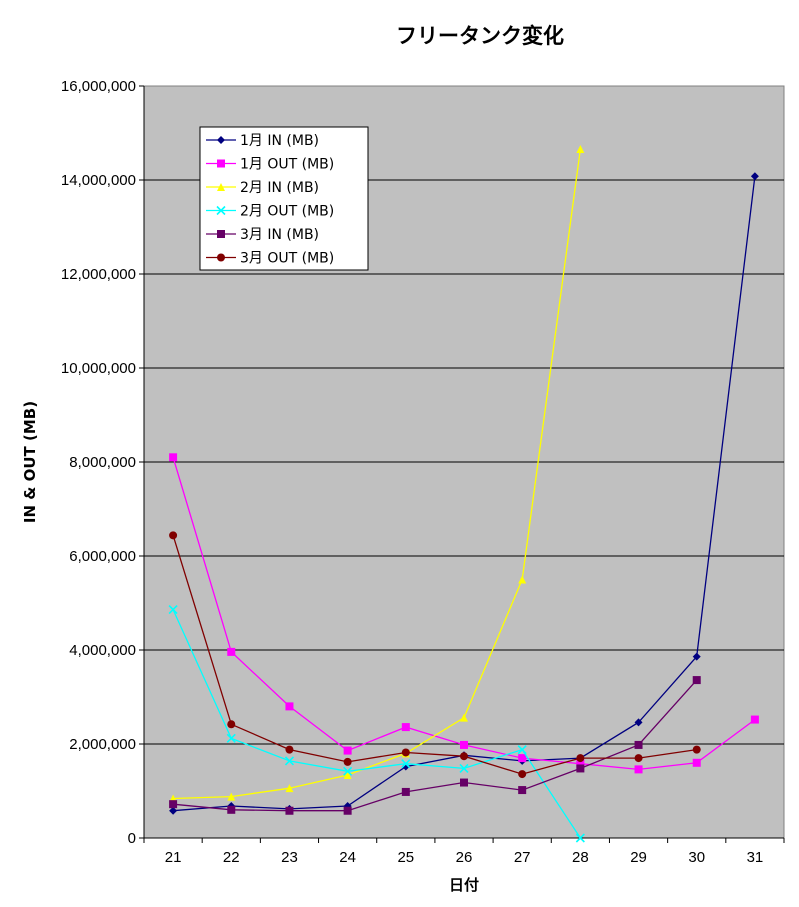 The width and height of the screenshot is (799, 907). Describe the element at coordinates (279, 141) in the screenshot. I see `legend-label: 1月 IN (MB)` at that location.